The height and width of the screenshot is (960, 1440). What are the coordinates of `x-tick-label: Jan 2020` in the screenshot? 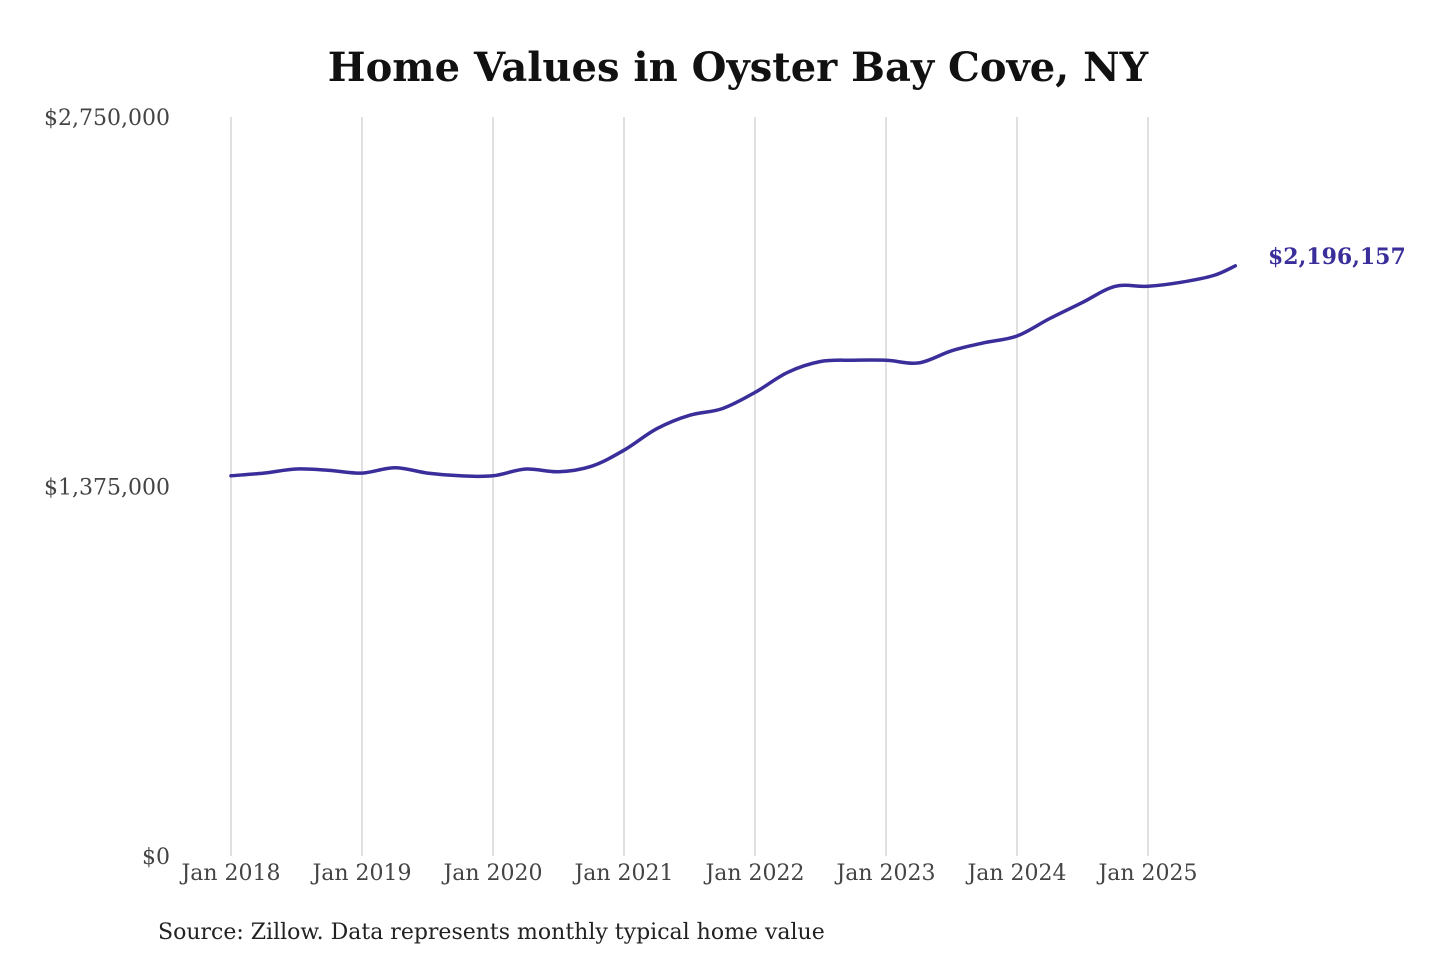 It's located at (491, 873).